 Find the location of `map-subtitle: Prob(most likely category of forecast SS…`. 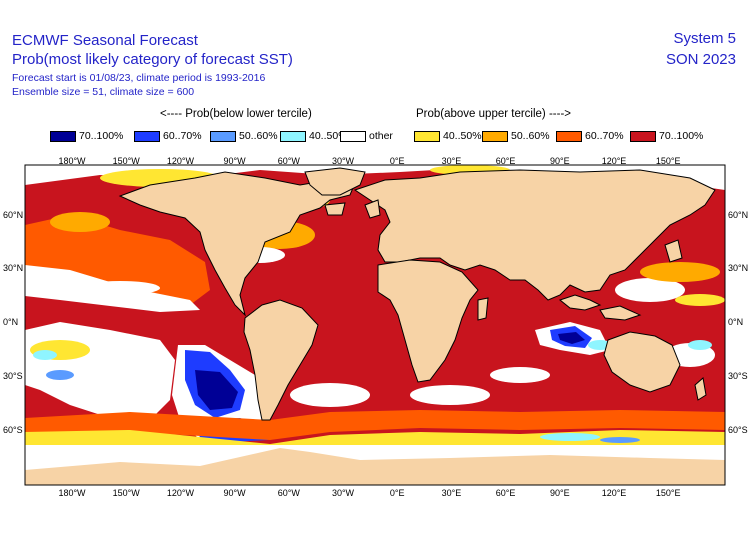

map-subtitle: Prob(most likely category of forecast SS… is located at coordinates (152, 59).